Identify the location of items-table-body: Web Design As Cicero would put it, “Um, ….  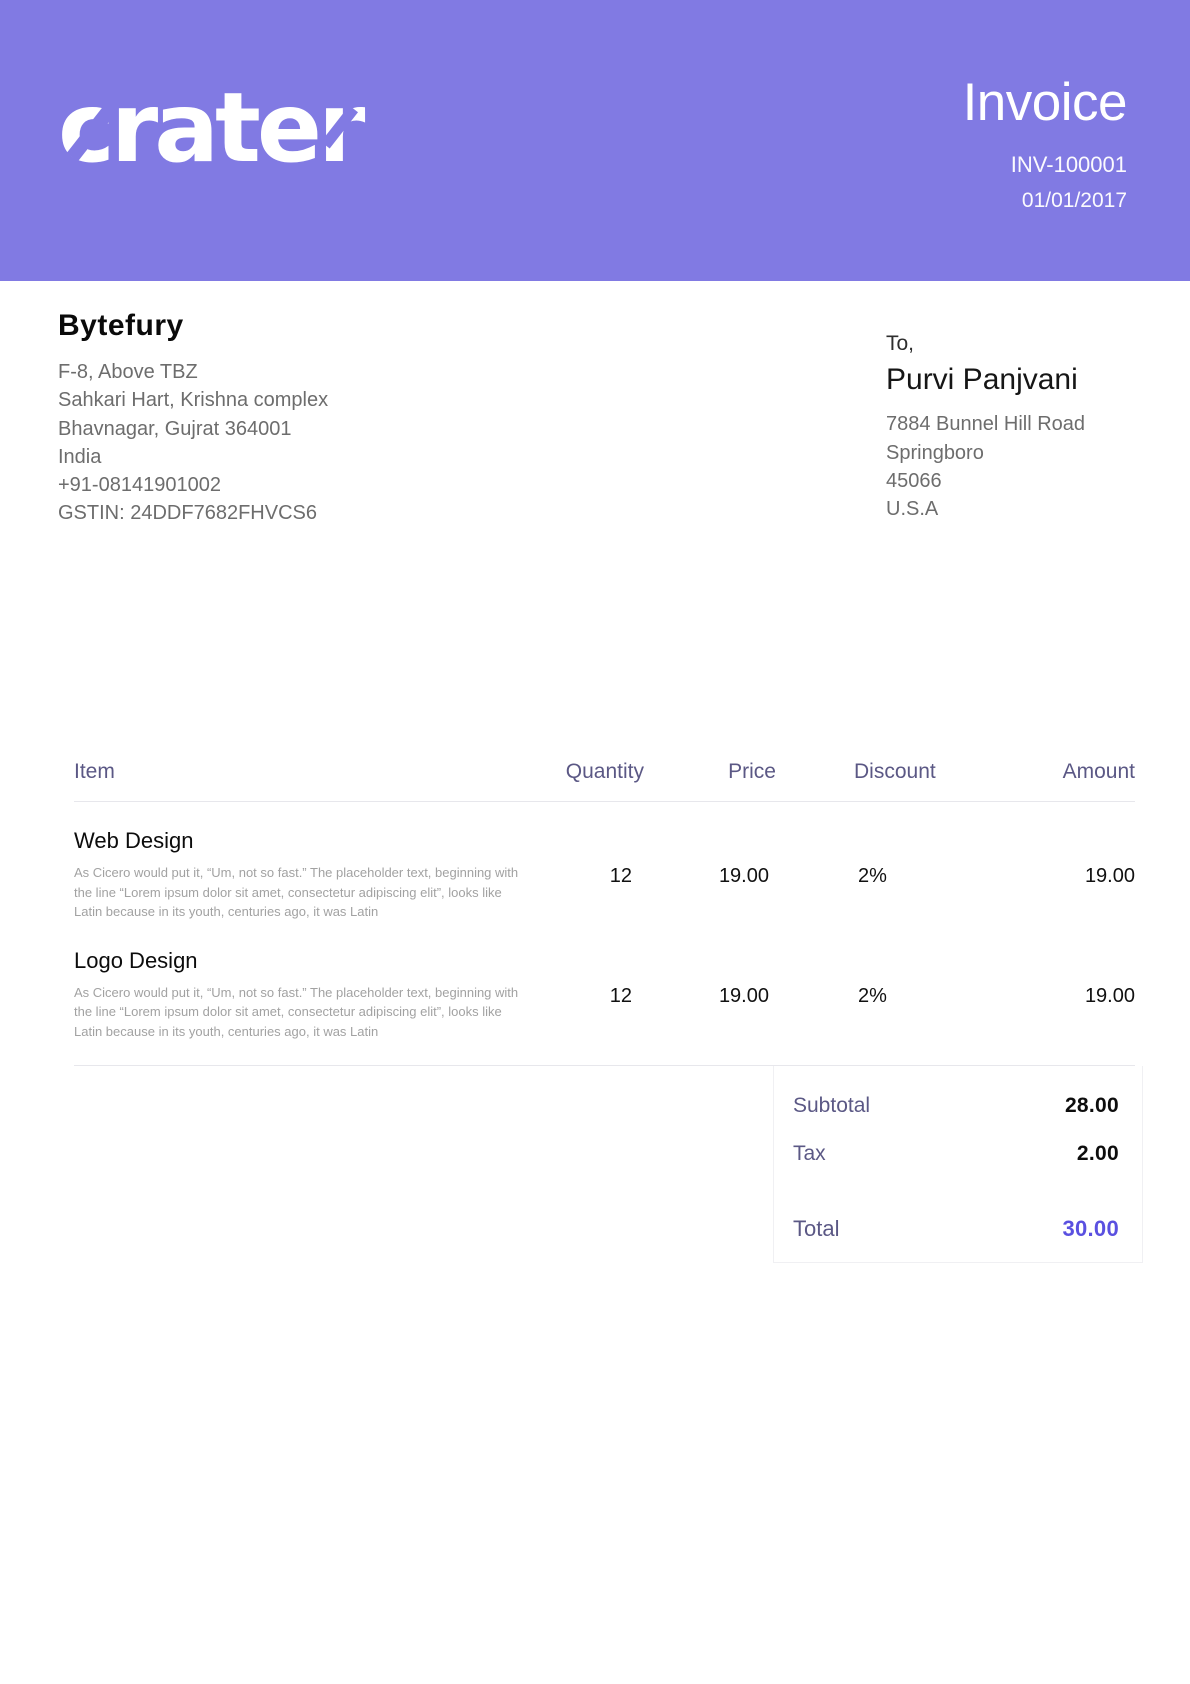
(604, 934).